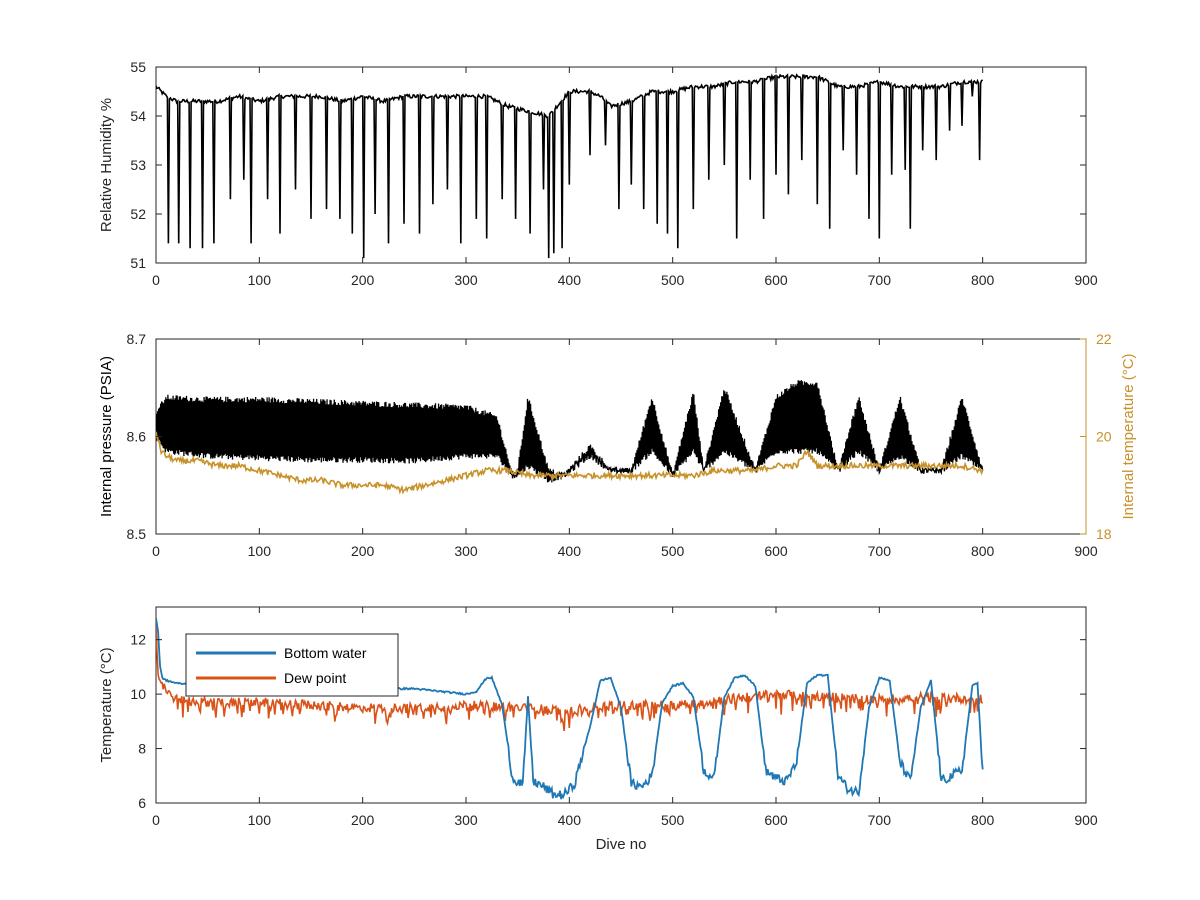 The image size is (1200, 900). Describe the element at coordinates (138, 67) in the screenshot. I see `y-tick-label: 55` at that location.